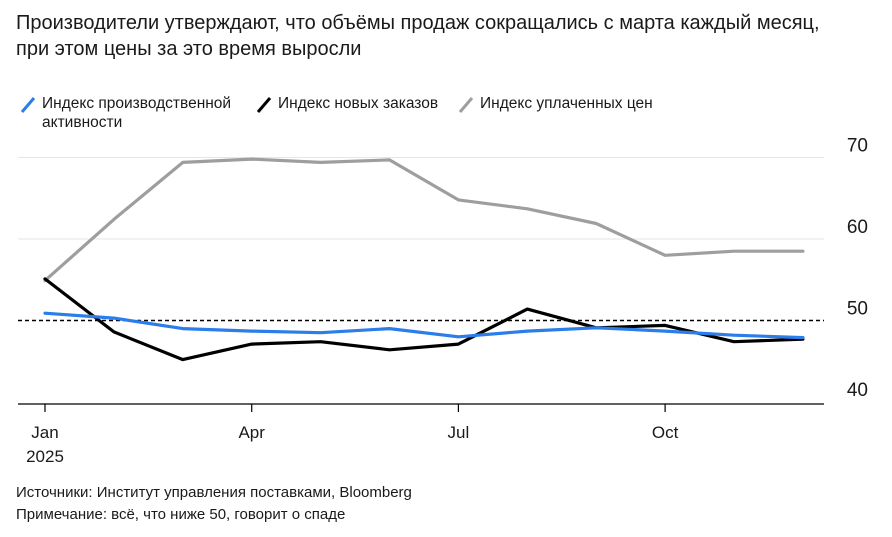 This screenshot has width=892, height=537. Describe the element at coordinates (566, 103) in the screenshot. I see `legend-label-prices-paid: Индекс уплаченных цен` at that location.